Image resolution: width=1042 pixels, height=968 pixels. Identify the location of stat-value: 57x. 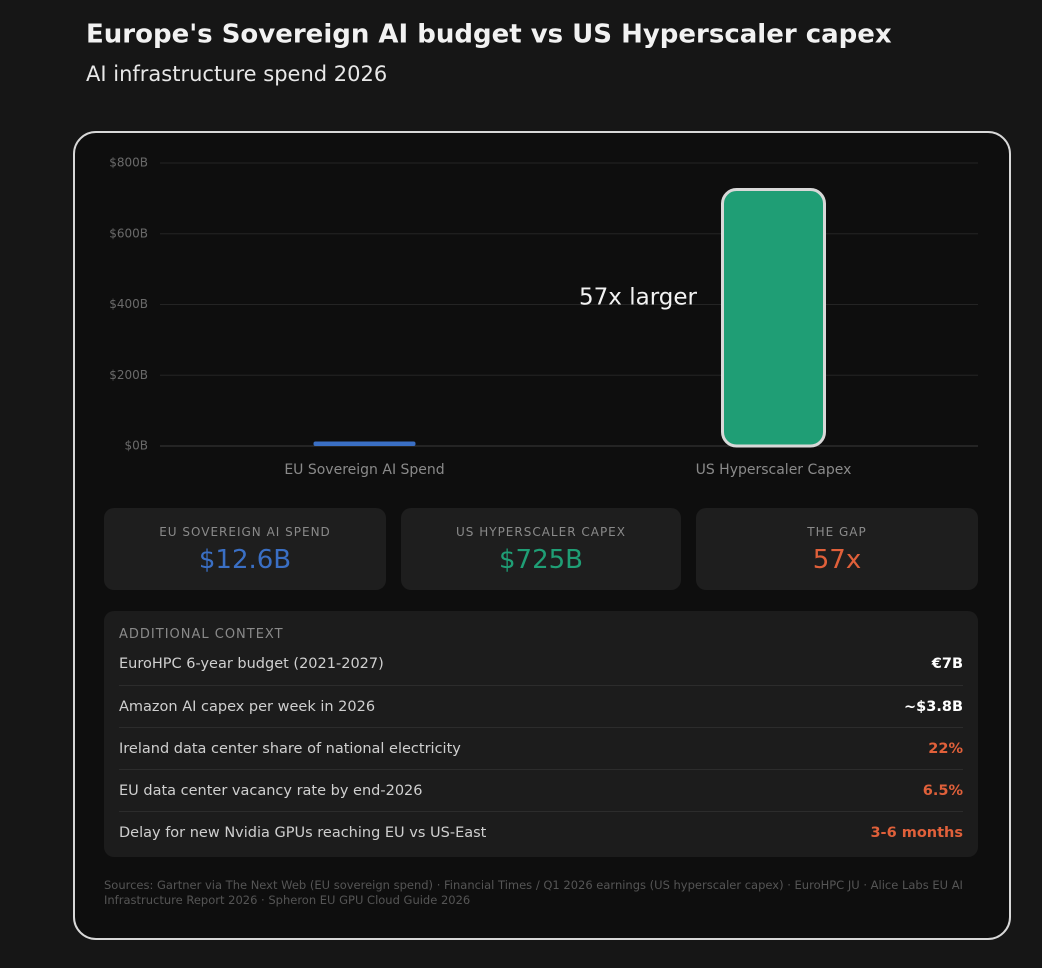
(837, 560).